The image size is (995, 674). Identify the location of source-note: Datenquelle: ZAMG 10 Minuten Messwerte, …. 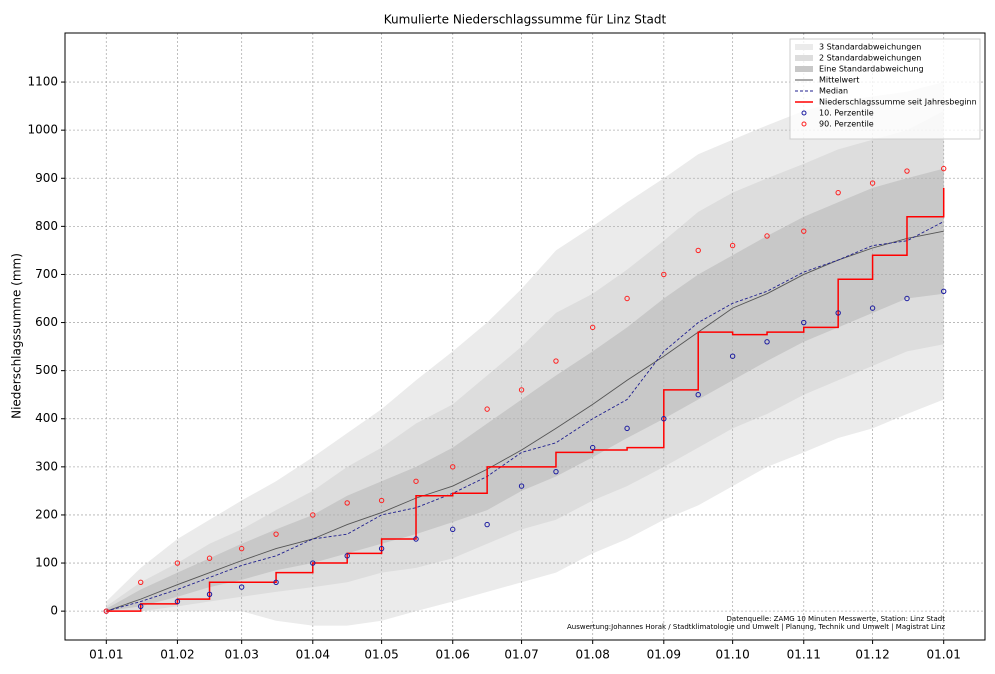
(836, 619).